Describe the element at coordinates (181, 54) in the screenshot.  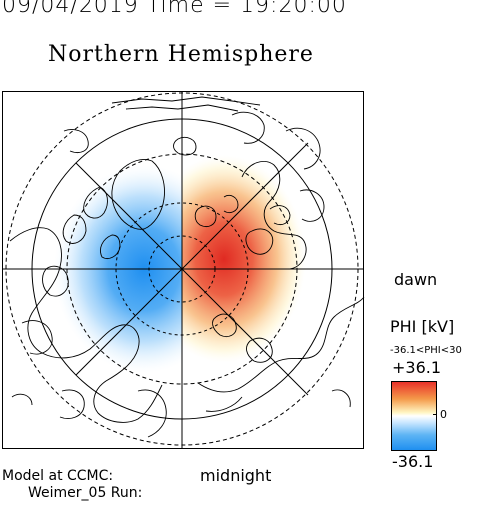
I see `page-title: Northern Hemisphere` at that location.